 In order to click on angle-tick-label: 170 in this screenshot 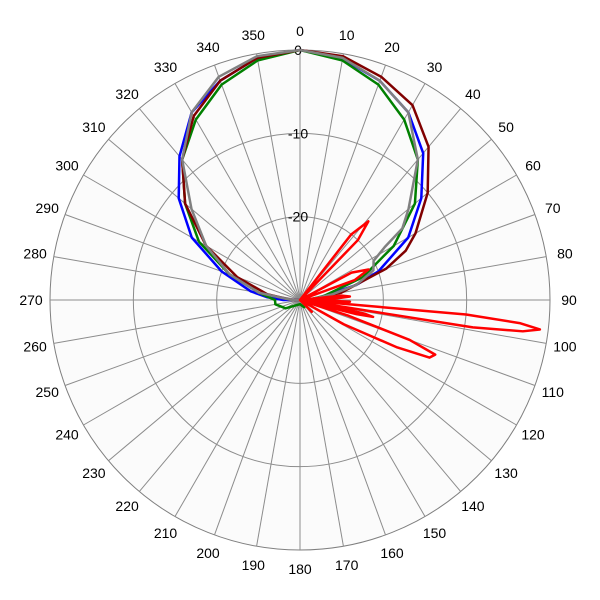, I will do `click(347, 565)`.